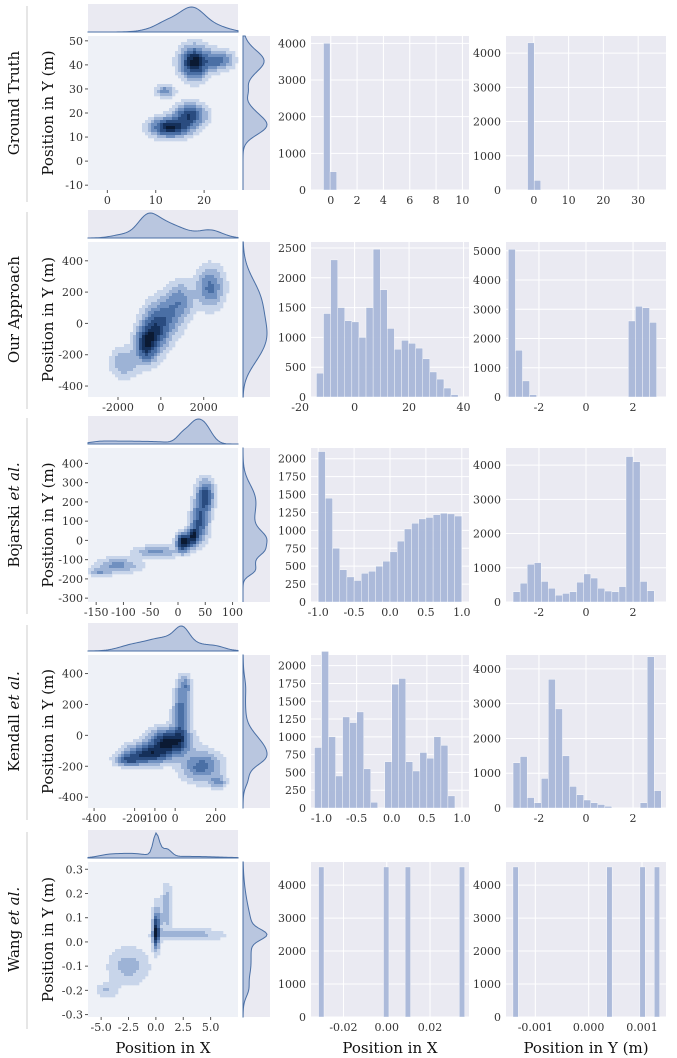 Image resolution: width=677 pixels, height=1058 pixels. I want to click on kde-x-tick-label: 100, so click(232, 612).